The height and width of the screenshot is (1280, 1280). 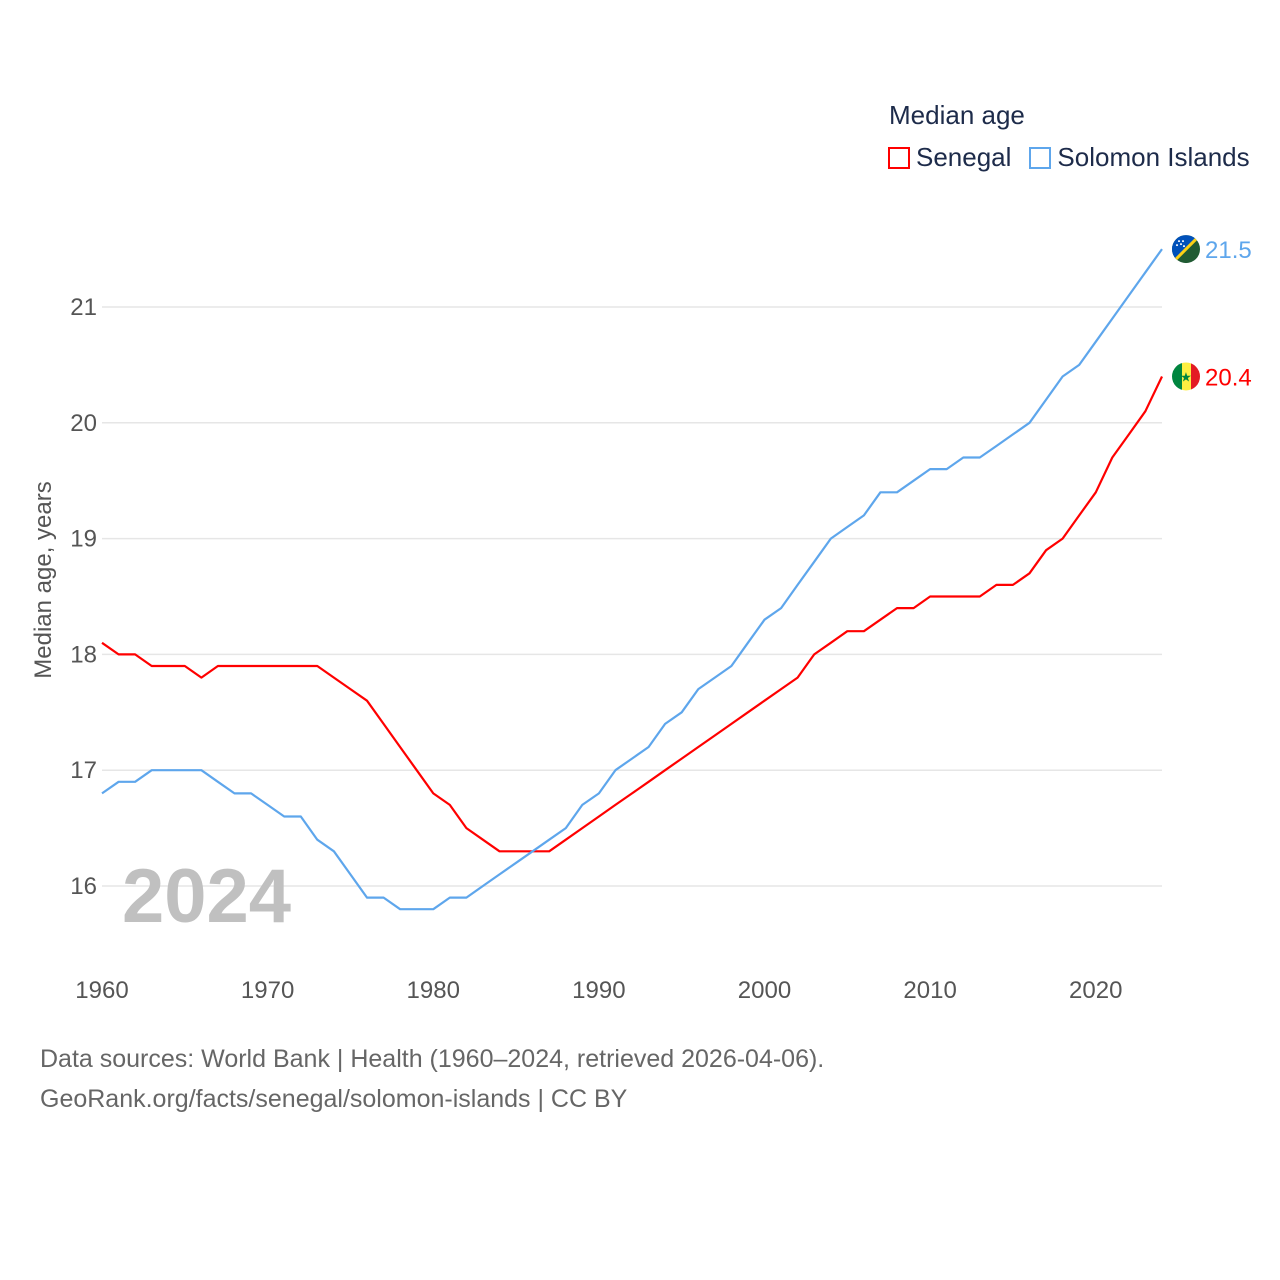 I want to click on y-tick-label: 16, so click(x=83, y=886).